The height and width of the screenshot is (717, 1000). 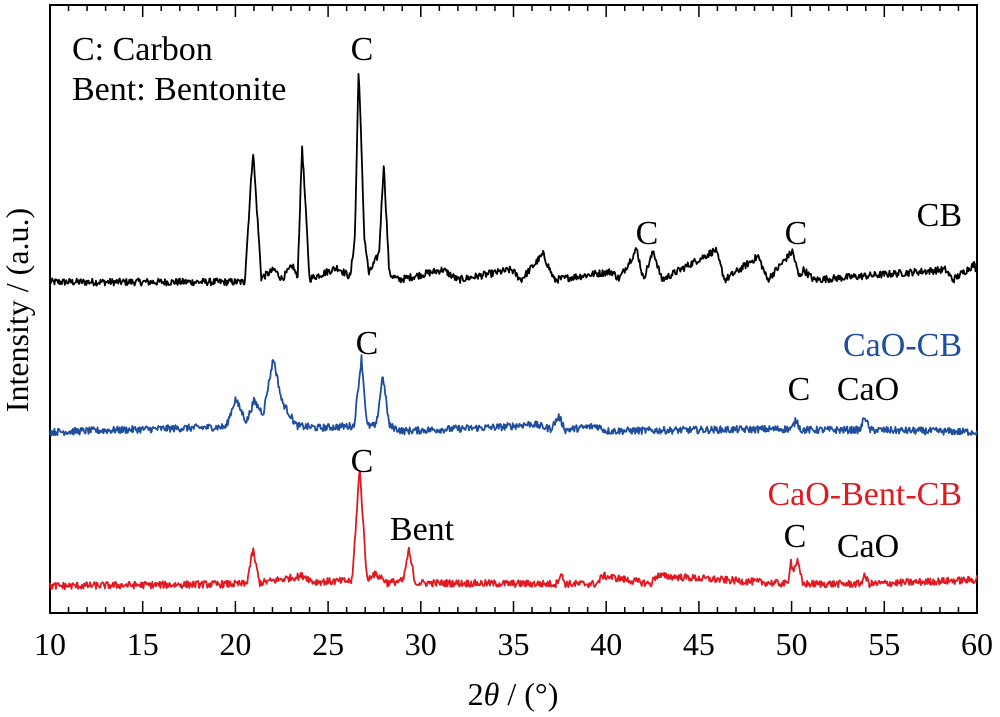 I want to click on legend-note-carbon: C: Carbon, so click(x=142, y=49).